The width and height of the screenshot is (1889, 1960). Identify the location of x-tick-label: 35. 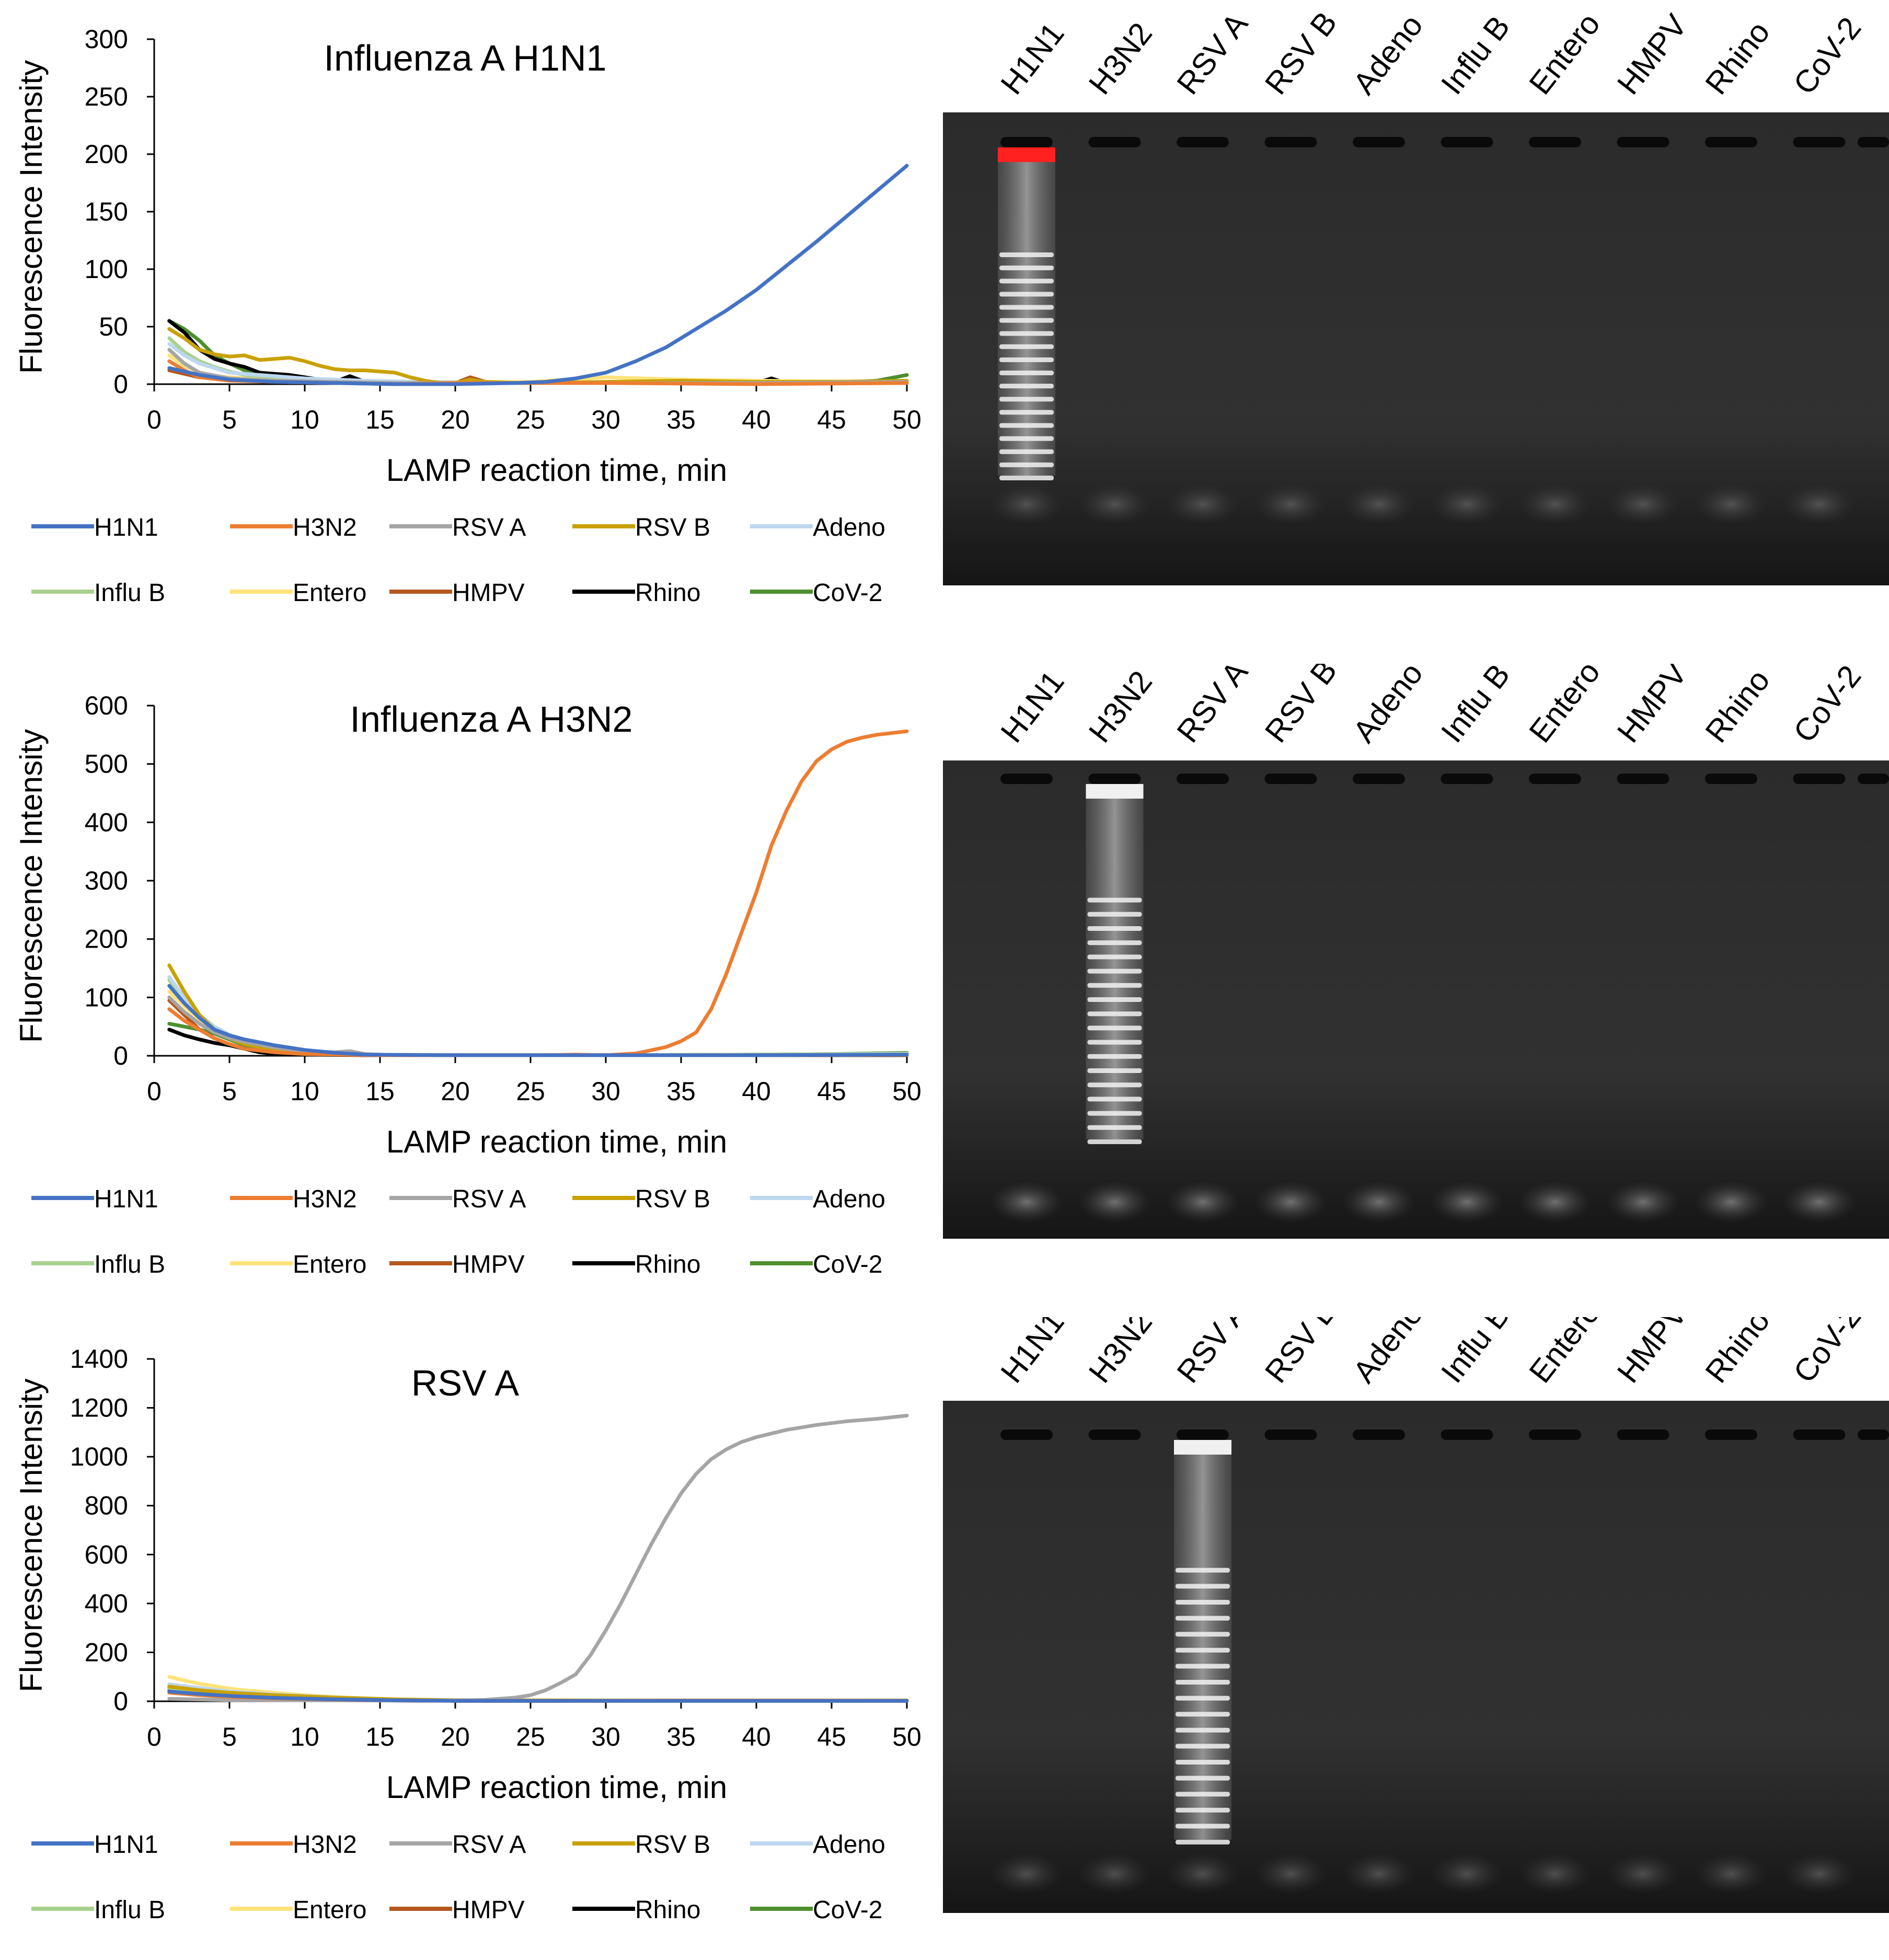
(681, 1736).